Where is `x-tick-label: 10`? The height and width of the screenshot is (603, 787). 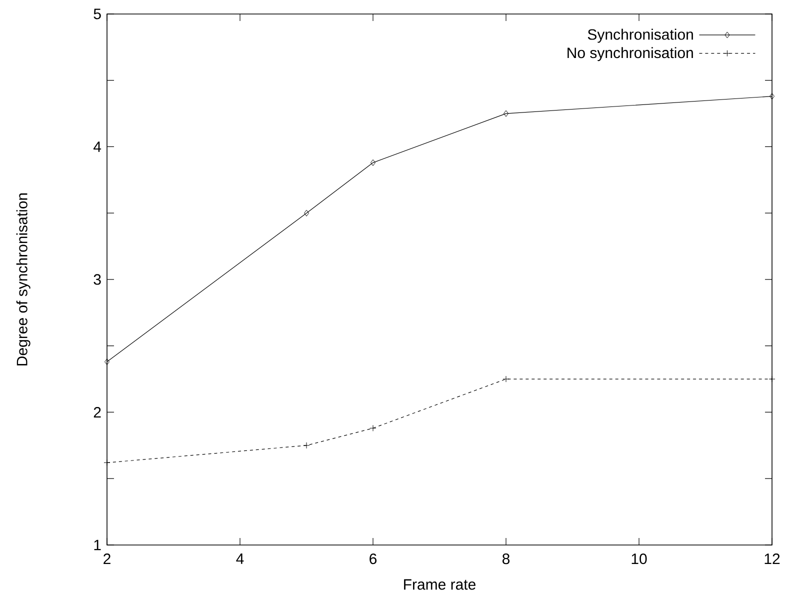 x-tick-label: 10 is located at coordinates (639, 559).